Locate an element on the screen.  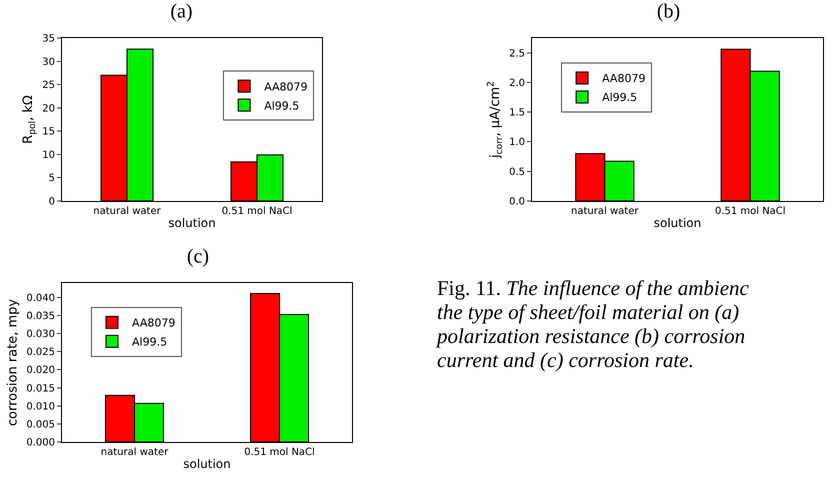
y-tick-label: 0.035 is located at coordinates (40, 316).